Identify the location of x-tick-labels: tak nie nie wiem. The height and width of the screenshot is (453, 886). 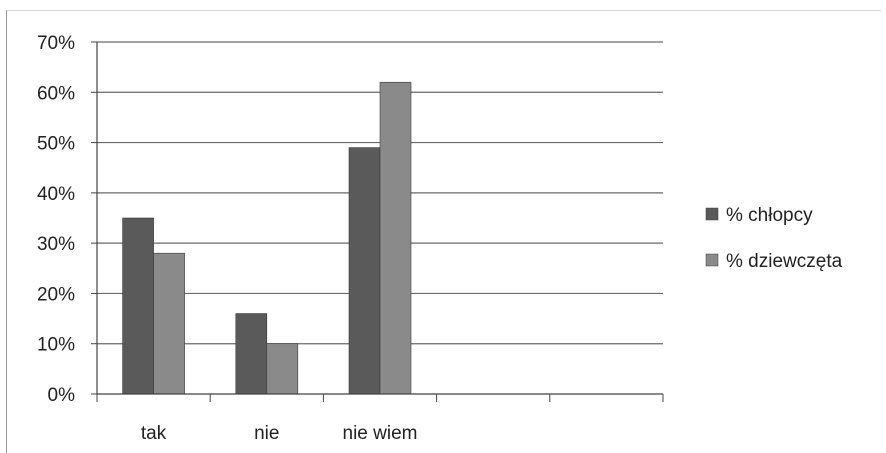
(279, 433).